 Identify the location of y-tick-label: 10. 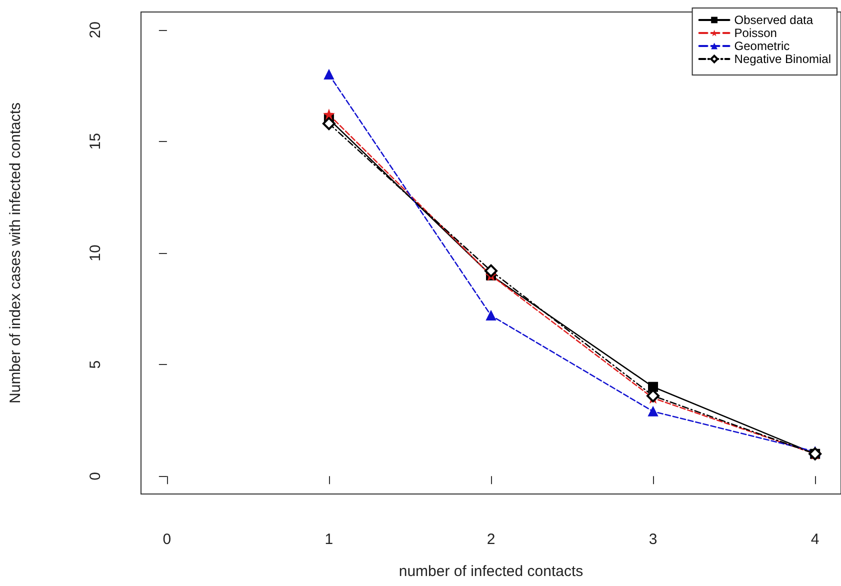
(95, 253).